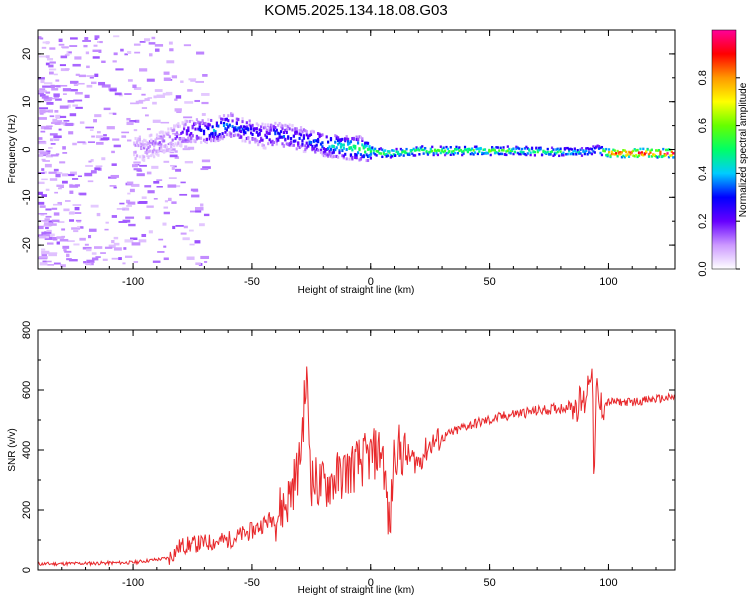 The image size is (750, 600). Describe the element at coordinates (133, 282) in the screenshot. I see `spectrogram-x-tick-label: -100` at that location.